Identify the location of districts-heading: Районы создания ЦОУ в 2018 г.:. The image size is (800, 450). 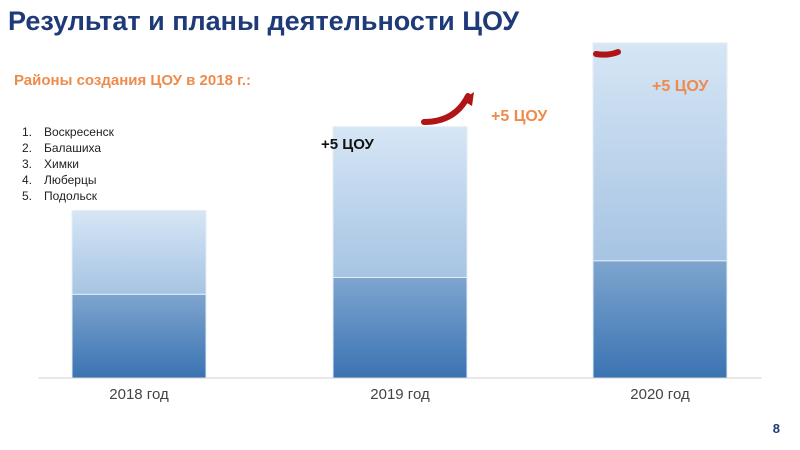
(132, 80).